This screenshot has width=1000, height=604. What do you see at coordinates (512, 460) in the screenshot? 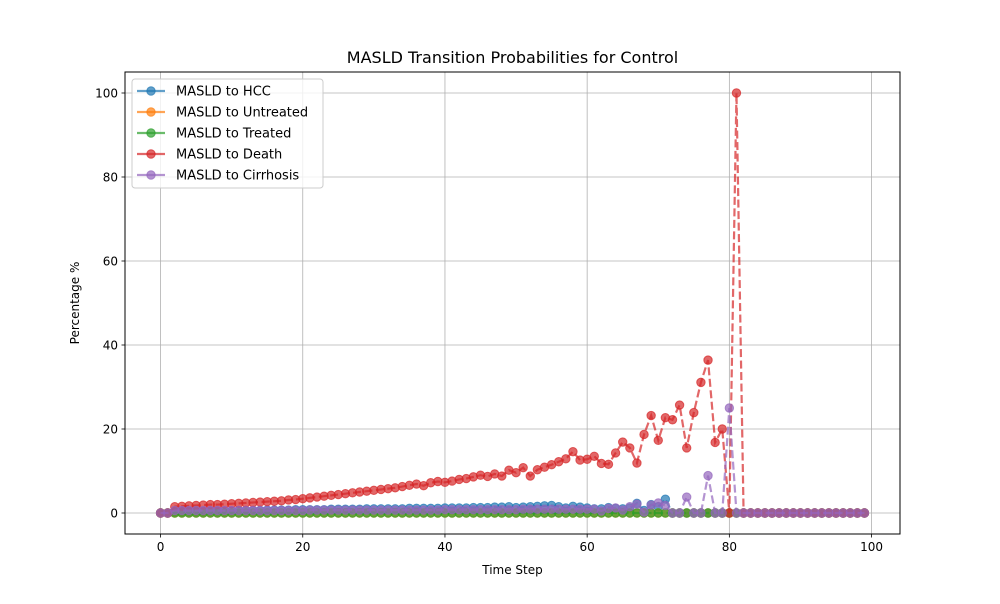
I see `series-masld-to-cirrhosis` at bounding box center [512, 460].